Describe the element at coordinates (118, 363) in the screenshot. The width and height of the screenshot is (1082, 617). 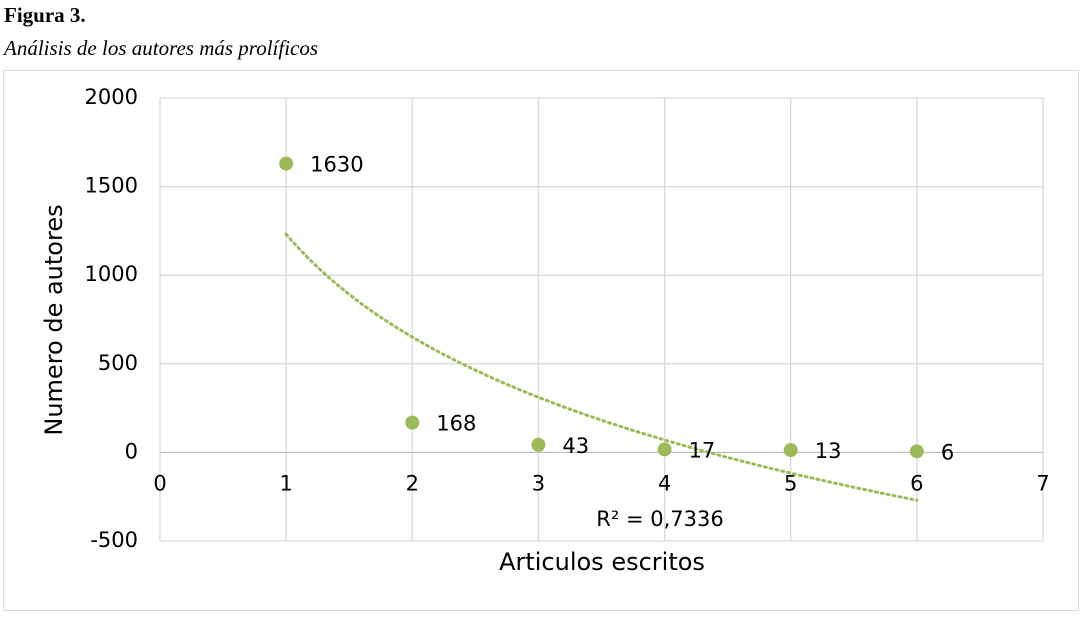
I see `y-tick-label: 500` at that location.